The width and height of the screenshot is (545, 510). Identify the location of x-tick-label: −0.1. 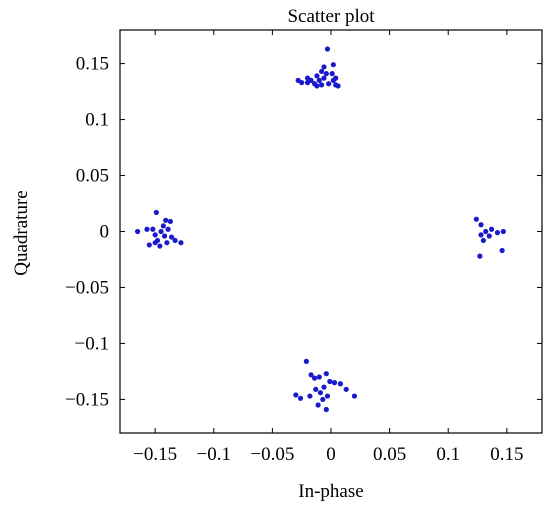
(214, 454).